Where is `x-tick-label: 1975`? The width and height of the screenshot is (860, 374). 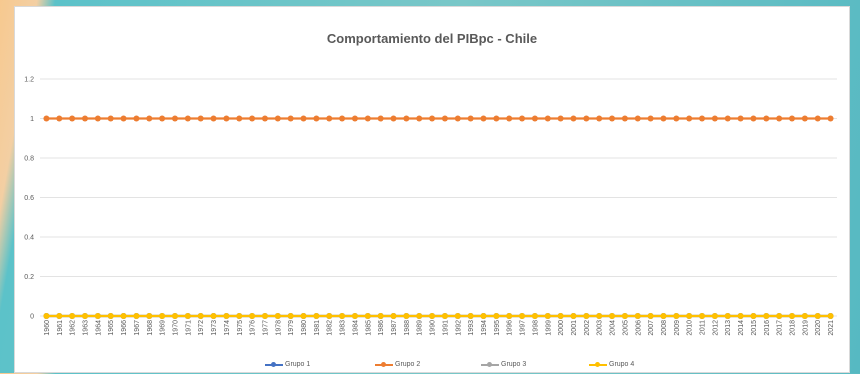
x-tick-label: 1975 is located at coordinates (240, 328).